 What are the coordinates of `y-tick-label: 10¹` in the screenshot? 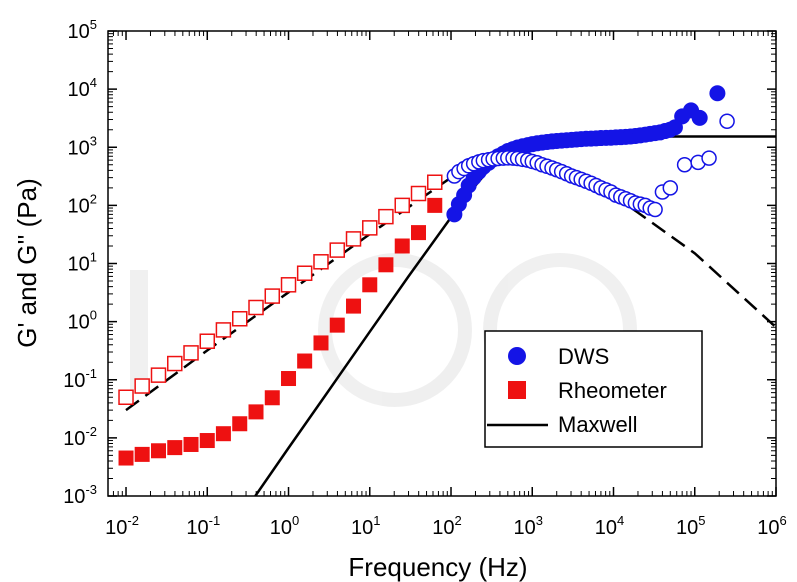 It's located at (82, 263).